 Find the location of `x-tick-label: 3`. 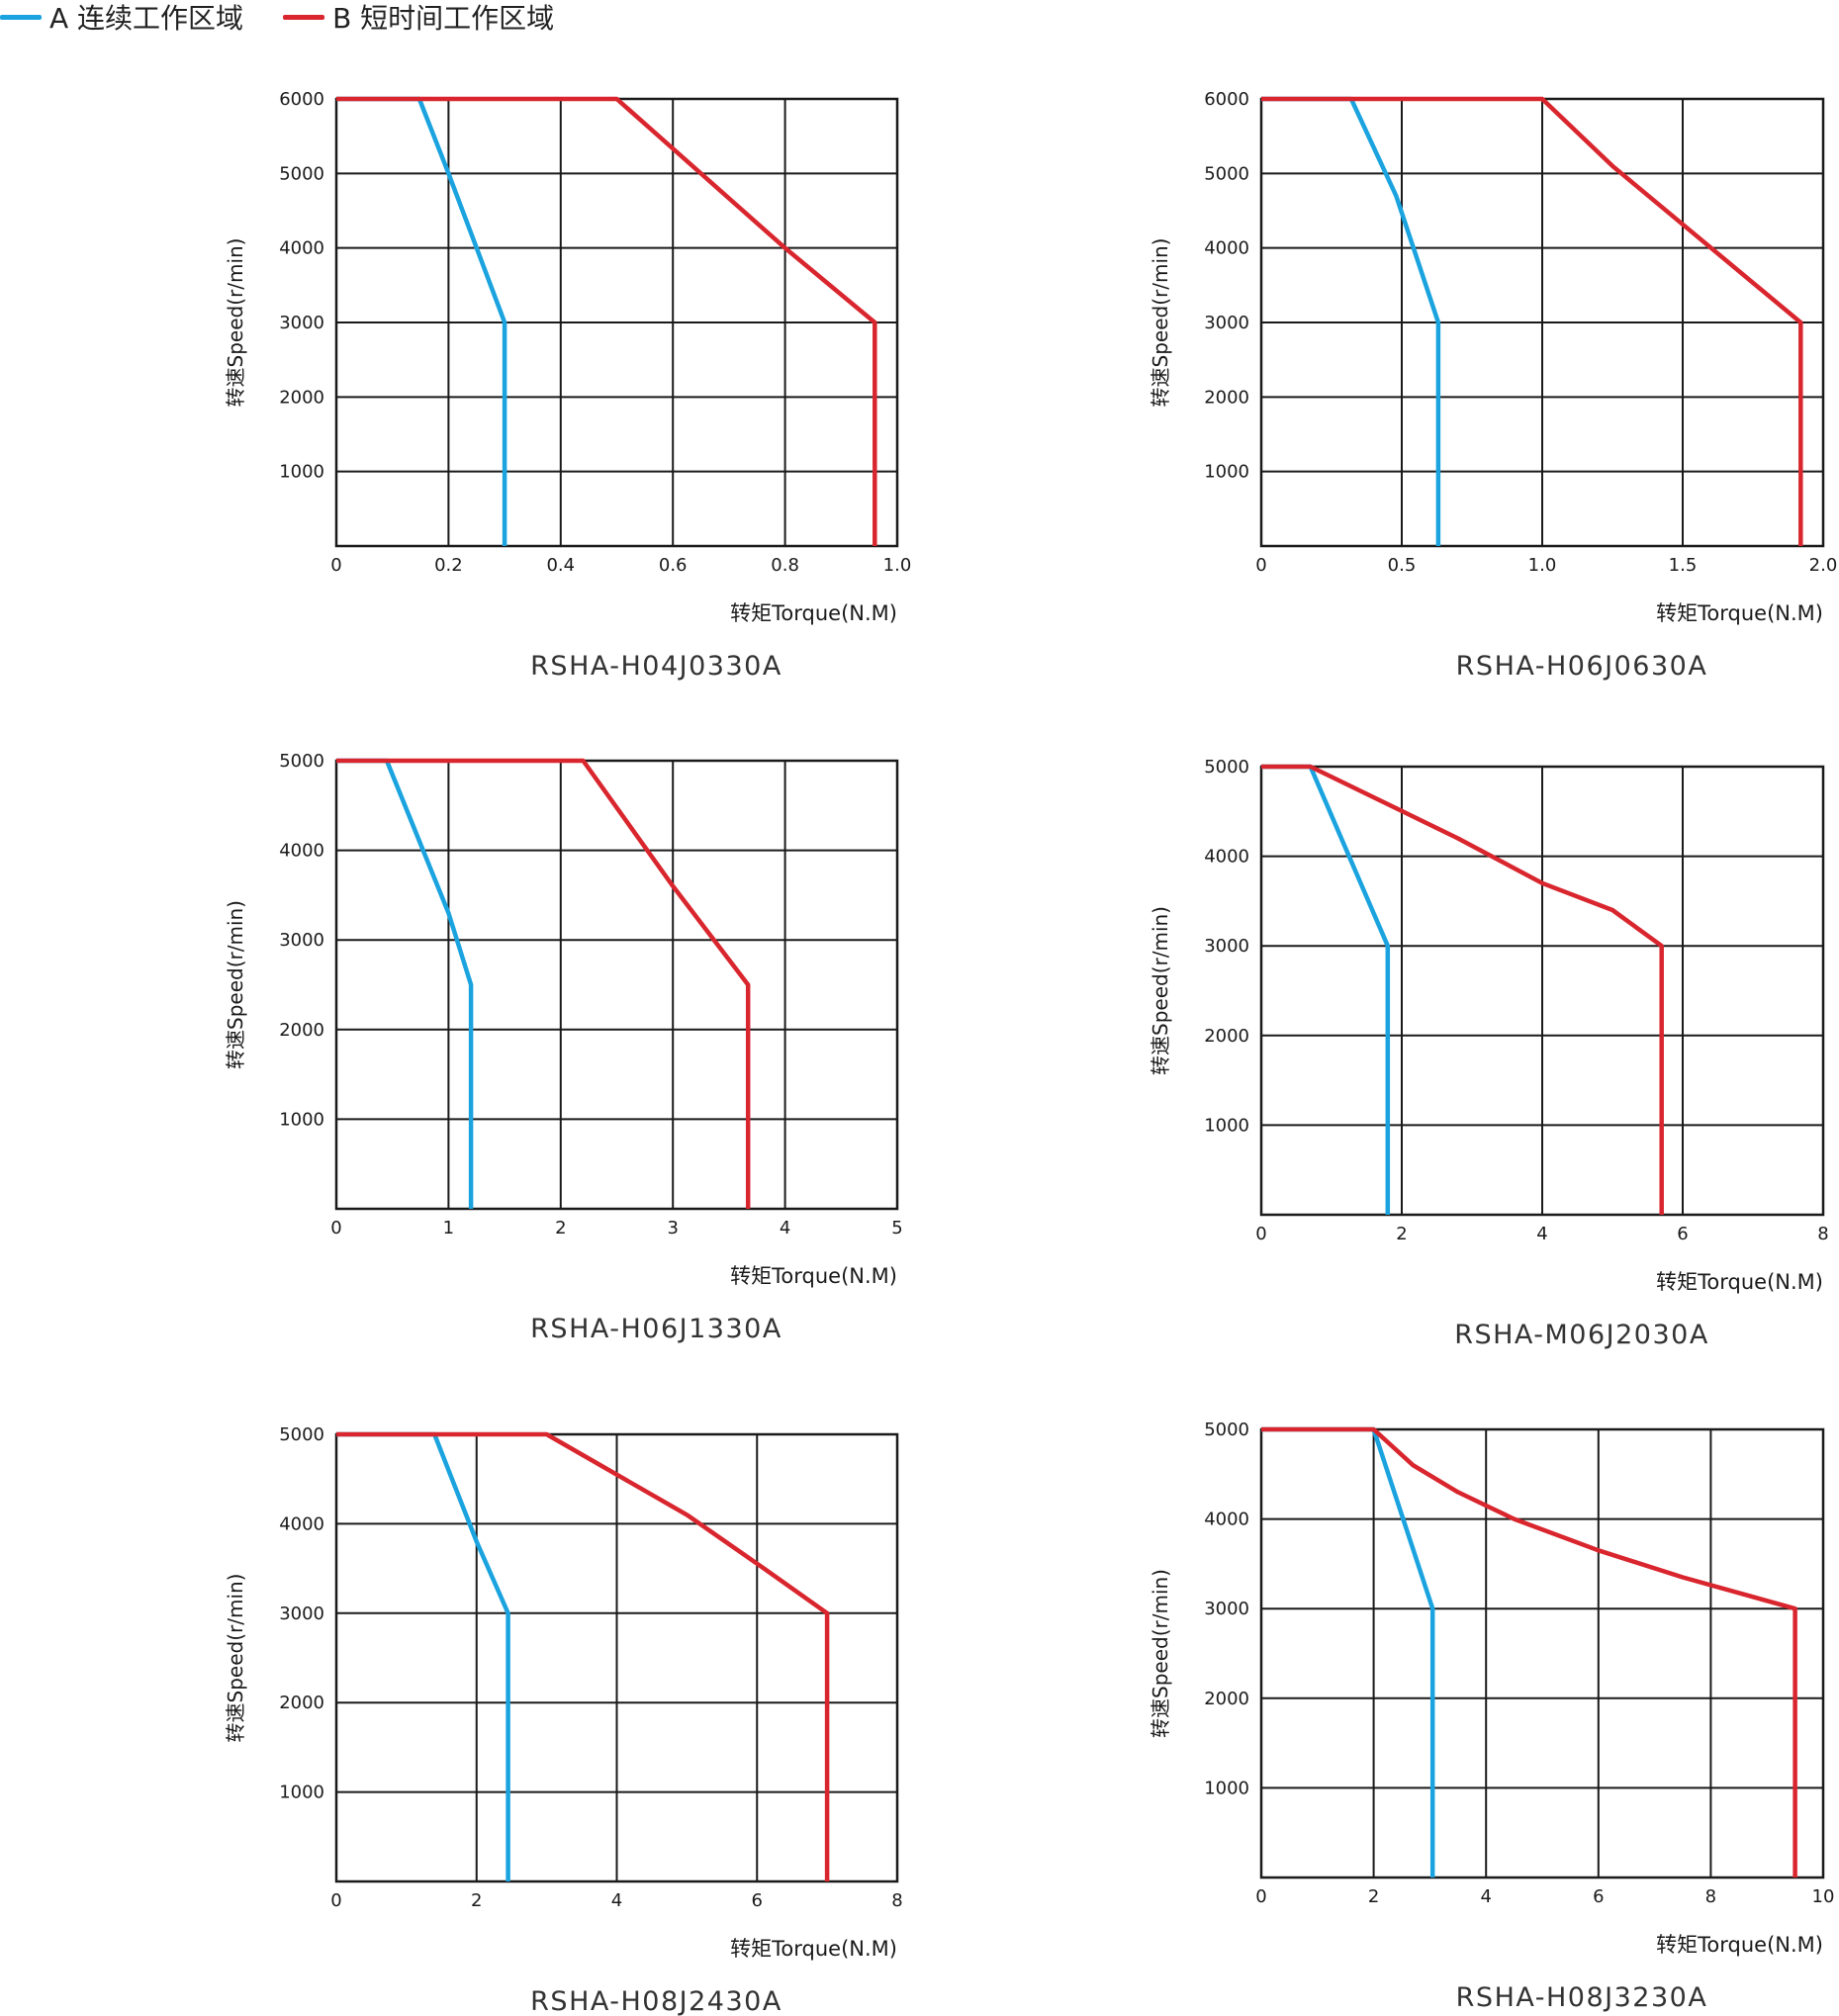

x-tick-label: 3 is located at coordinates (673, 1228).